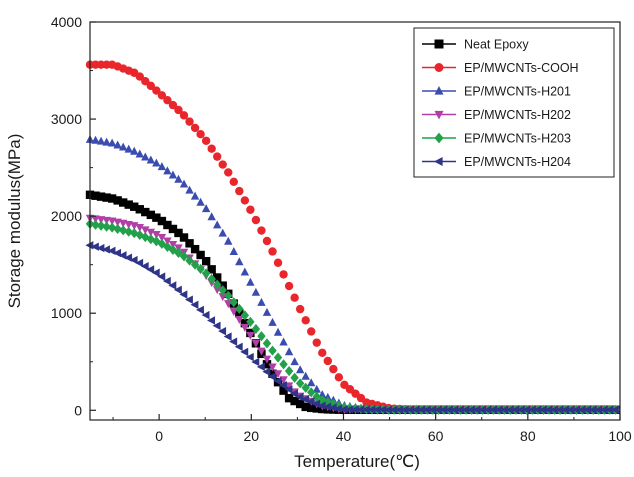 Image resolution: width=634 pixels, height=477 pixels. What do you see at coordinates (475, 45) in the screenshot?
I see `legend-item: Neat Epoxy` at bounding box center [475, 45].